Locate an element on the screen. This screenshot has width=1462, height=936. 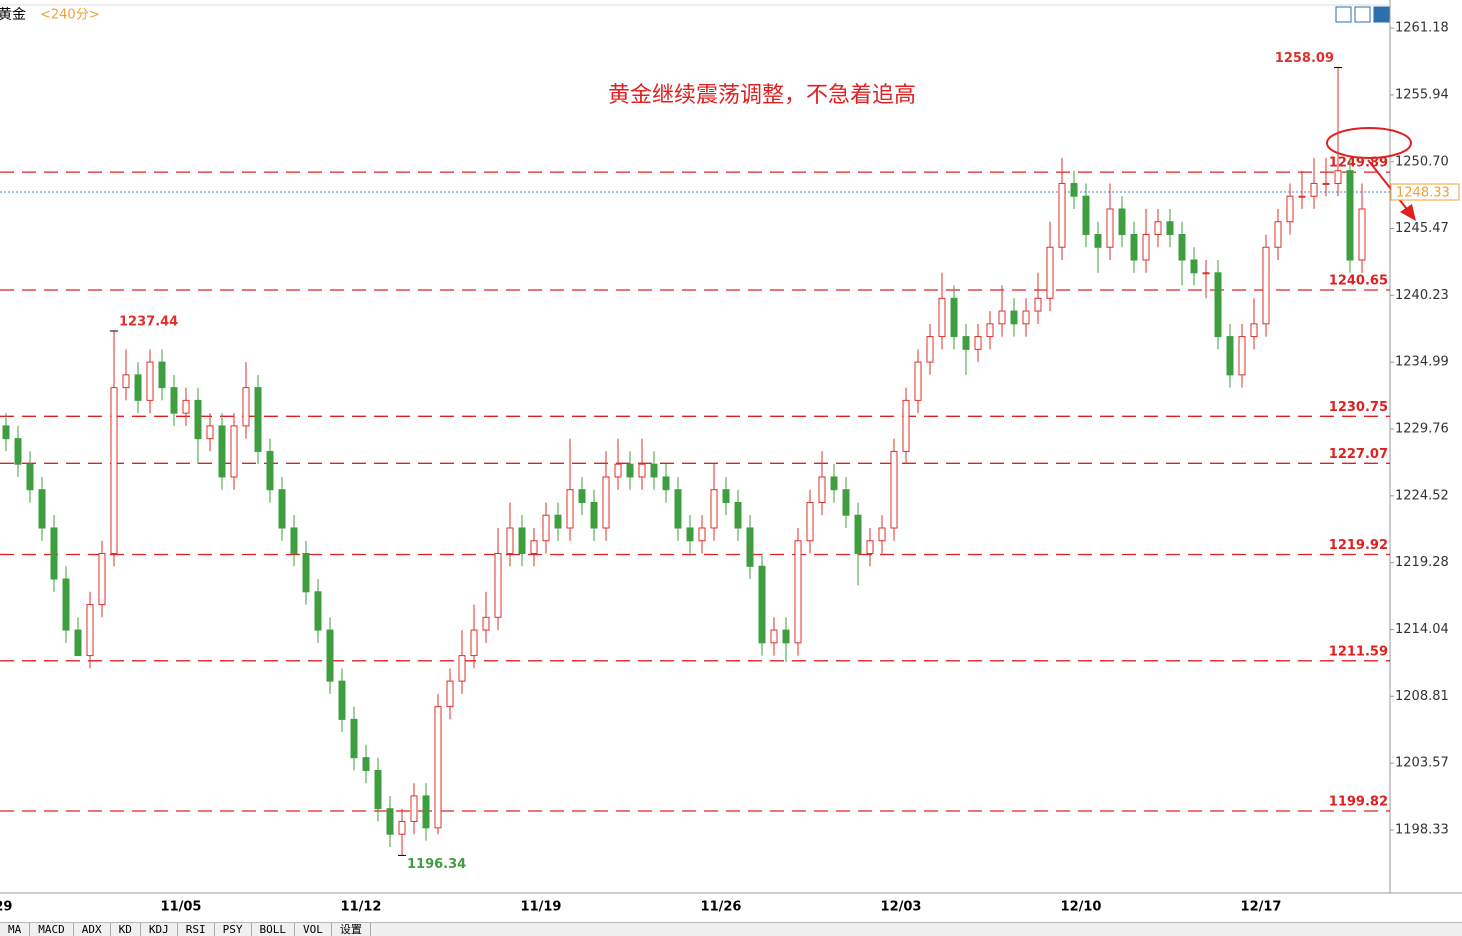
y-tick-label: 1234.99 is located at coordinates (1422, 362).